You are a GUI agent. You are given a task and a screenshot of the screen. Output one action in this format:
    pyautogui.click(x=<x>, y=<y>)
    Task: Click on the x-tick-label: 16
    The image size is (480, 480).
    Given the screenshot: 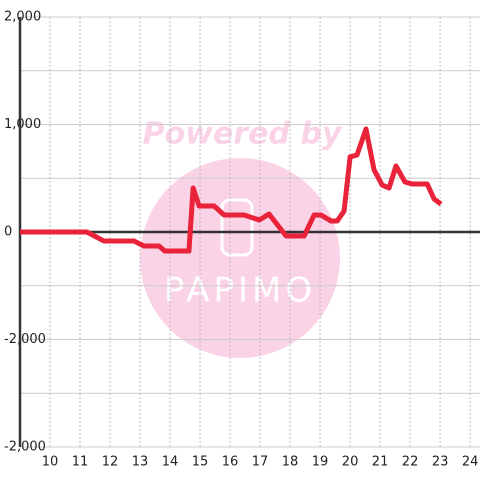 What is the action you would take?
    pyautogui.click(x=230, y=462)
    